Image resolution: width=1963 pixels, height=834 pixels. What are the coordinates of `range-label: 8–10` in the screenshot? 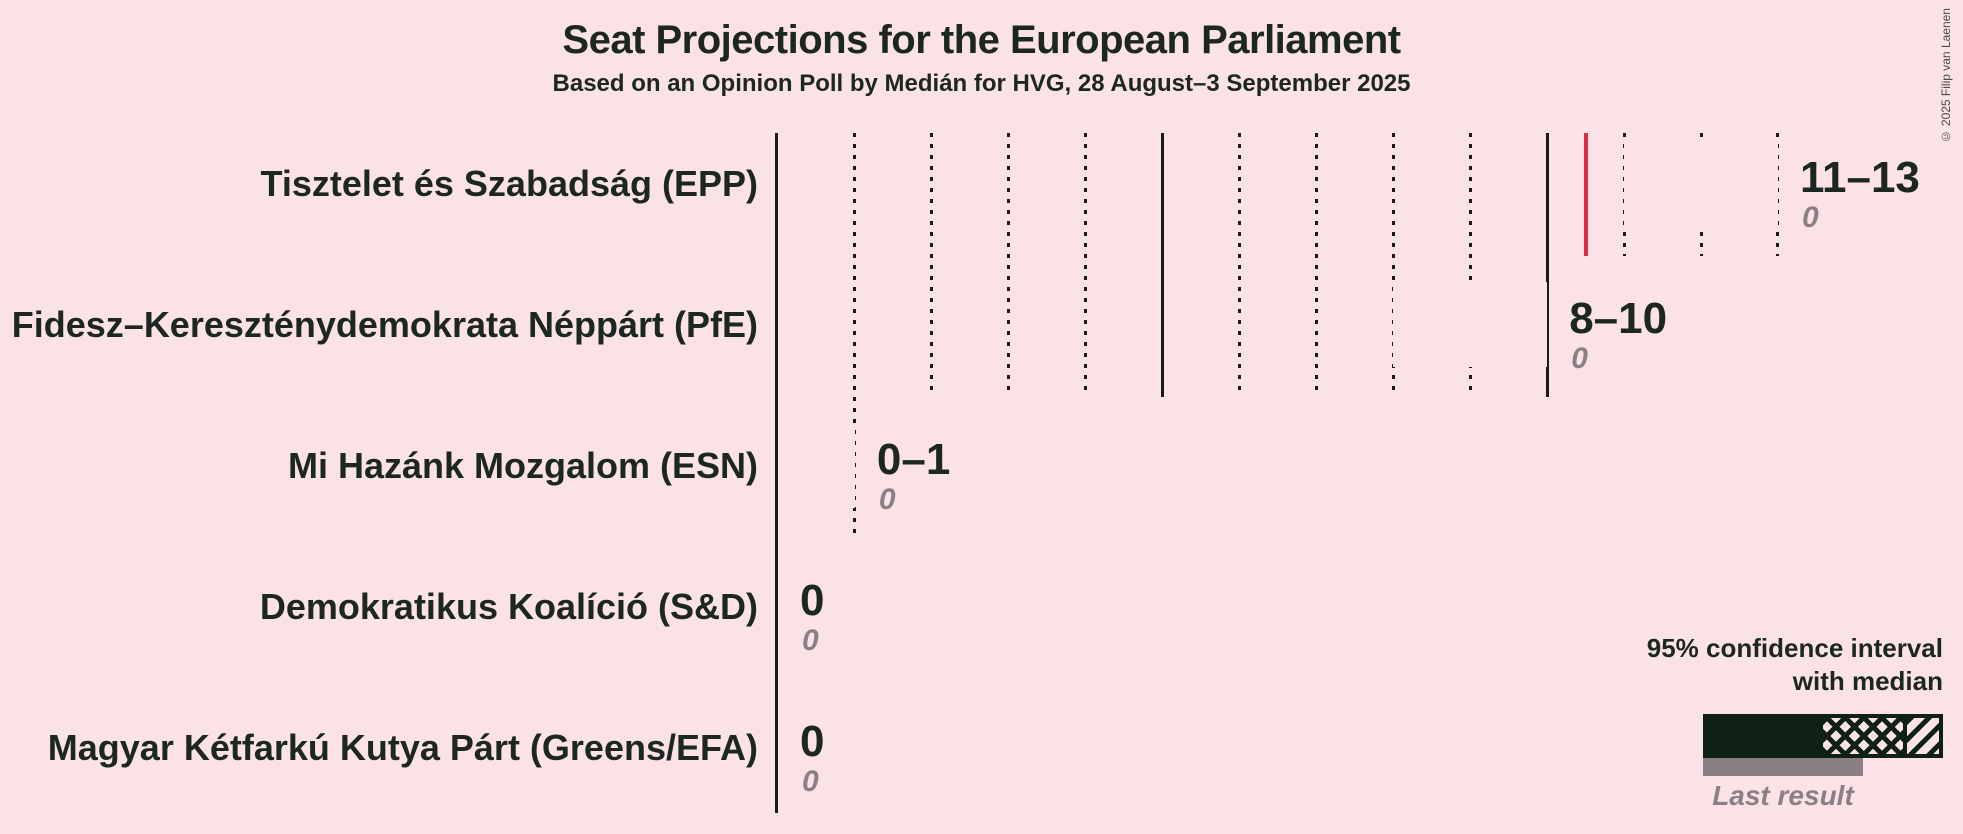 It's located at (1618, 318).